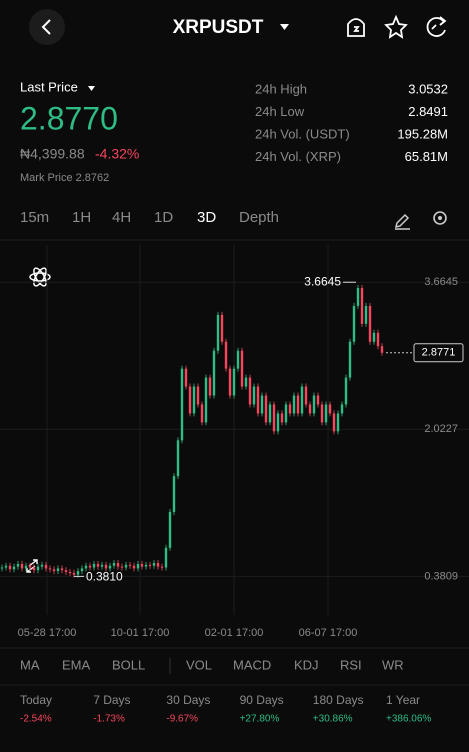 The height and width of the screenshot is (752, 469). Describe the element at coordinates (109, 719) in the screenshot. I see `performance-change: -1.73%` at that location.